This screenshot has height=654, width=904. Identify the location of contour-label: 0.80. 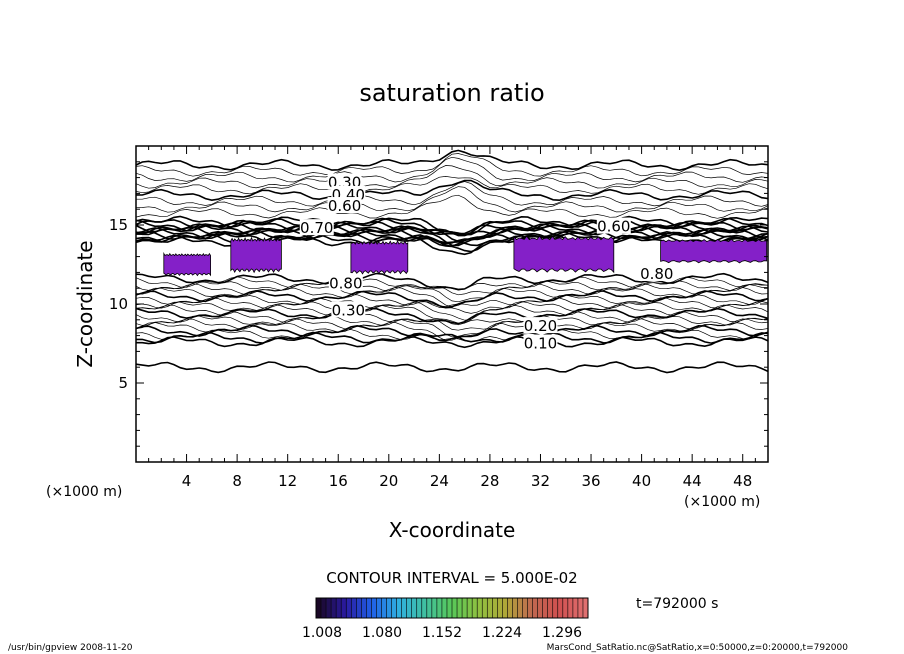
(345, 283).